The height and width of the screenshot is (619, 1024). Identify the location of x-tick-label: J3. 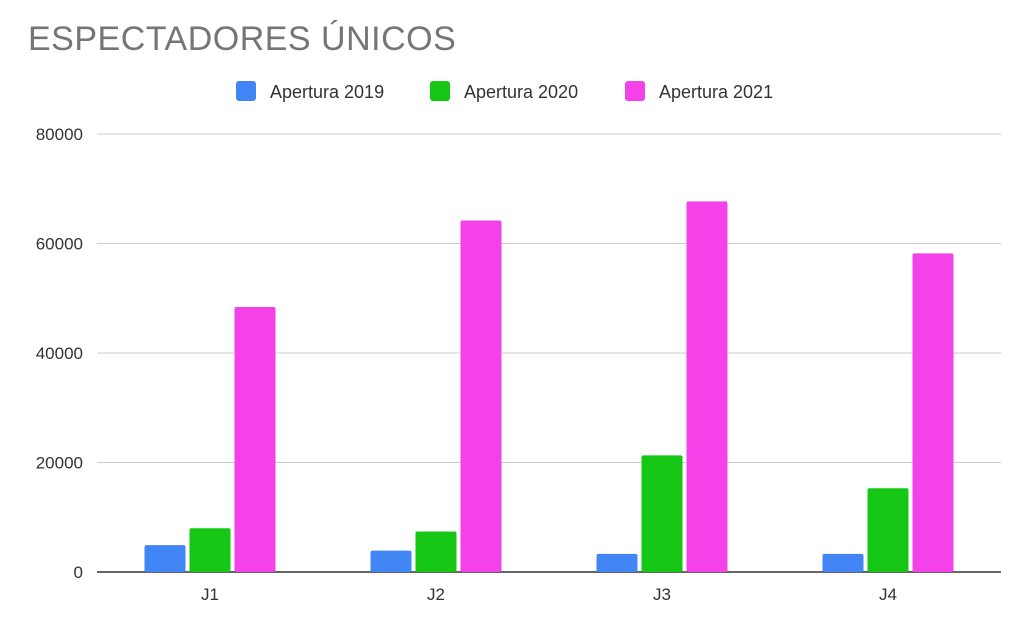
(662, 594).